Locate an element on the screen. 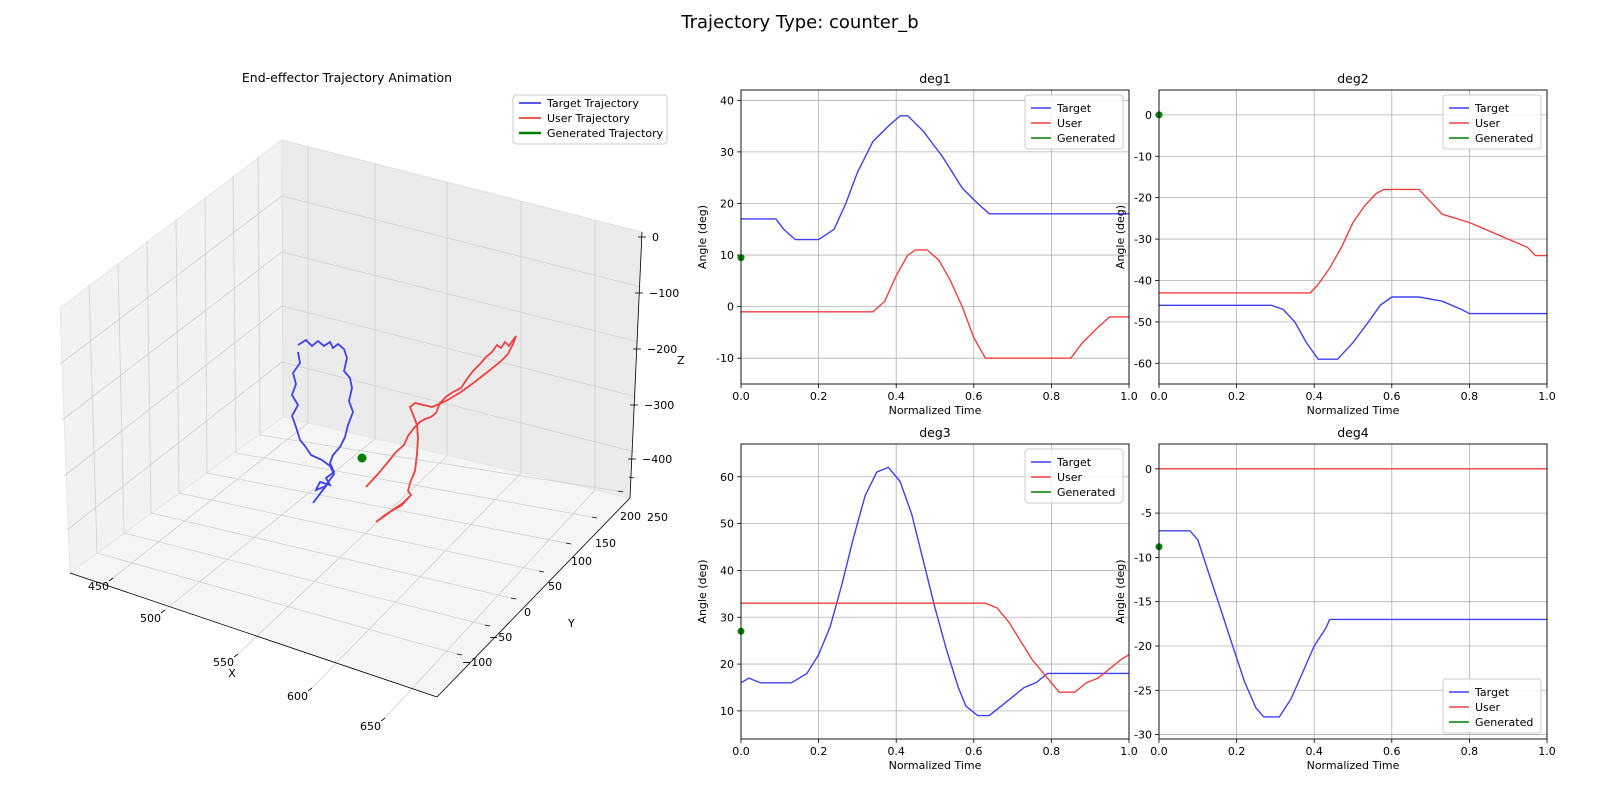 The image size is (1600, 800). tick-label-z: −400 is located at coordinates (657, 459).